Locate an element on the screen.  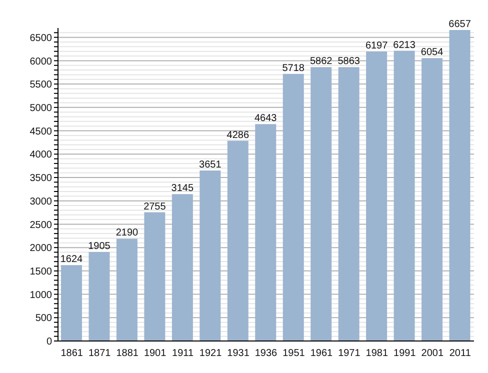
data-label: 2190 is located at coordinates (127, 233).